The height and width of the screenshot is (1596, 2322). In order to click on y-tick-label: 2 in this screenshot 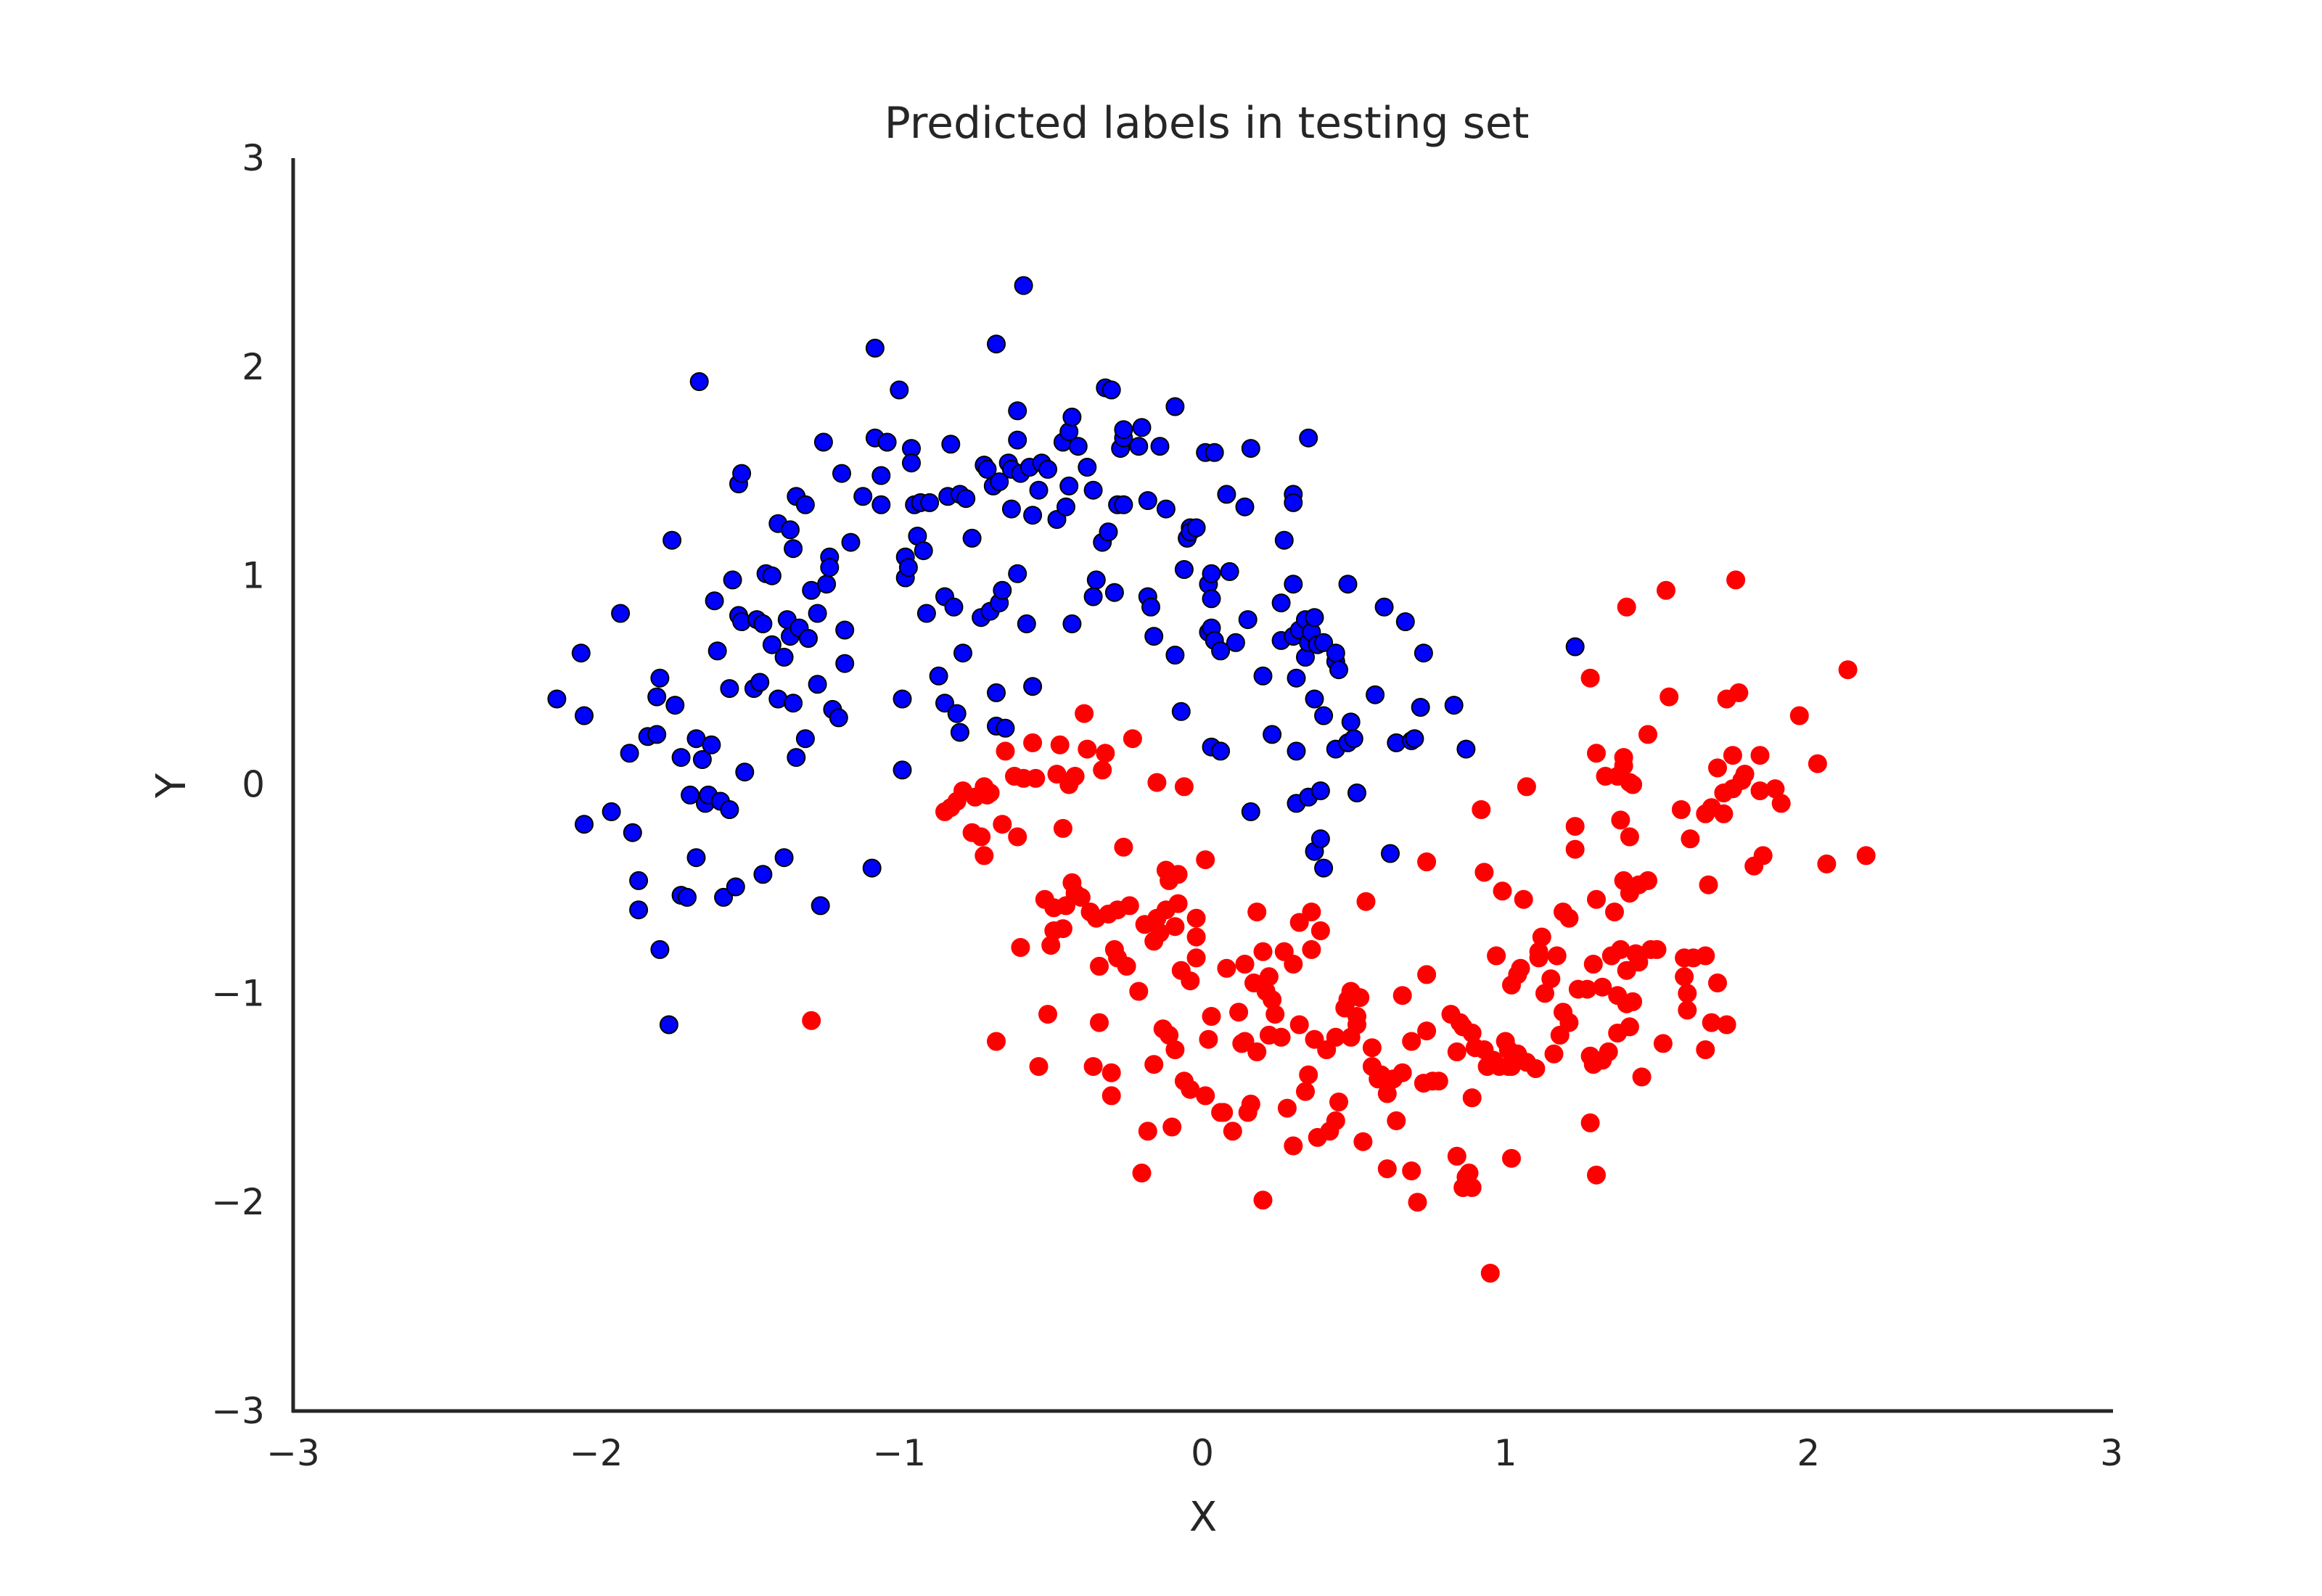, I will do `click(253, 367)`.